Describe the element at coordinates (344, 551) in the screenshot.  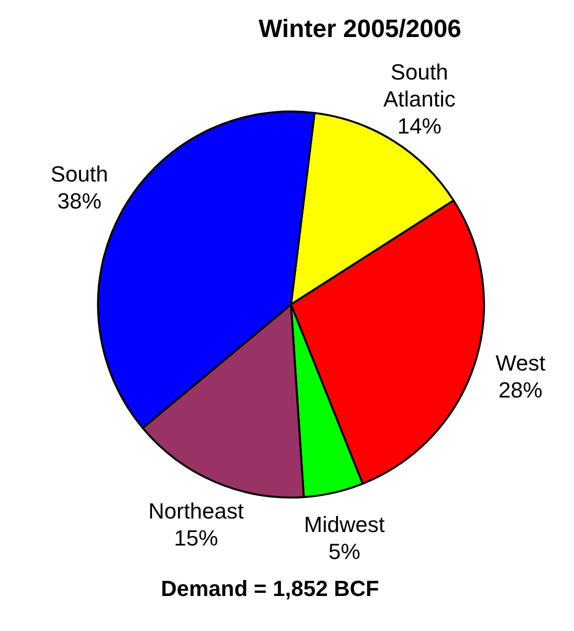
I see `data-label: 5%` at that location.